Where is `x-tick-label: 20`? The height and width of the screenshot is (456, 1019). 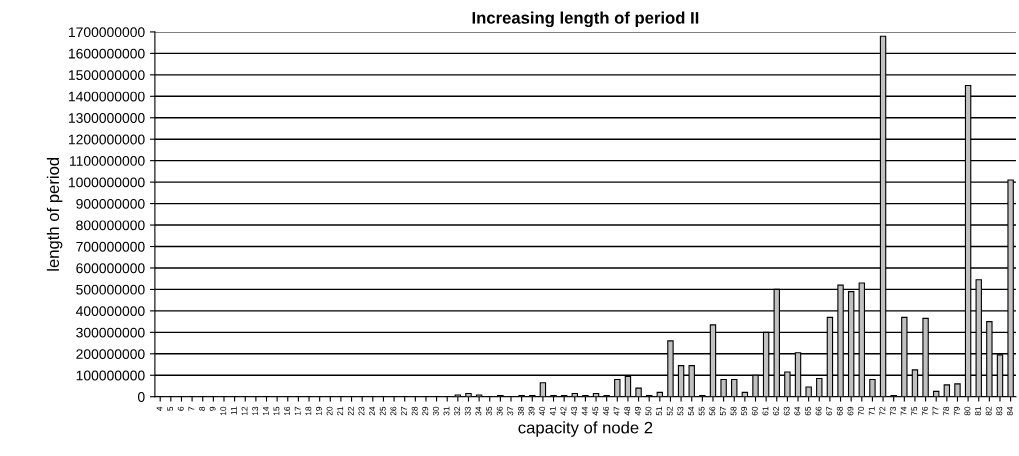
x-tick-label: 20 is located at coordinates (329, 411).